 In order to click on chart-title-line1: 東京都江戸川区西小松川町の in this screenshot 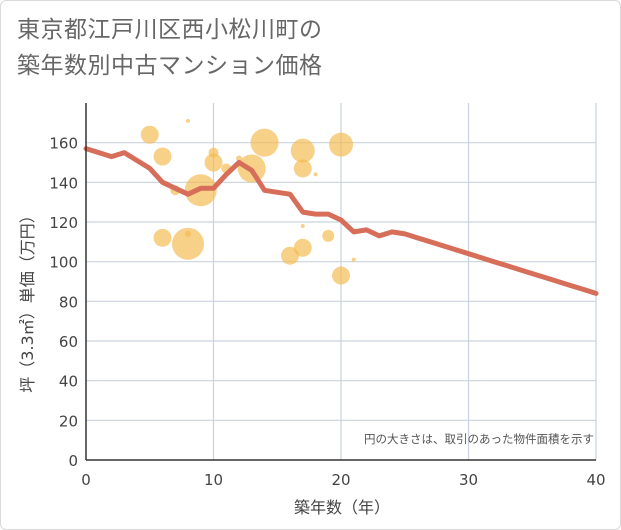, I will do `click(170, 30)`.